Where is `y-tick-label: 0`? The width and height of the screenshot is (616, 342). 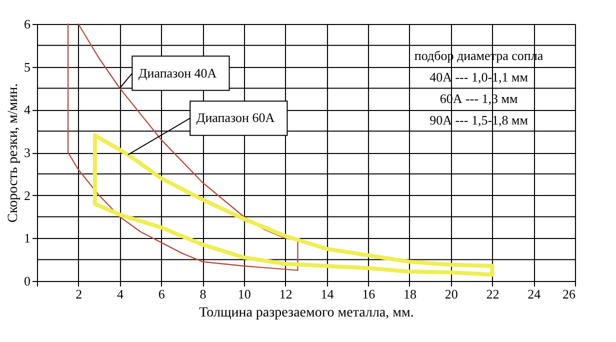
y-tick-label: 0 is located at coordinates (27, 281).